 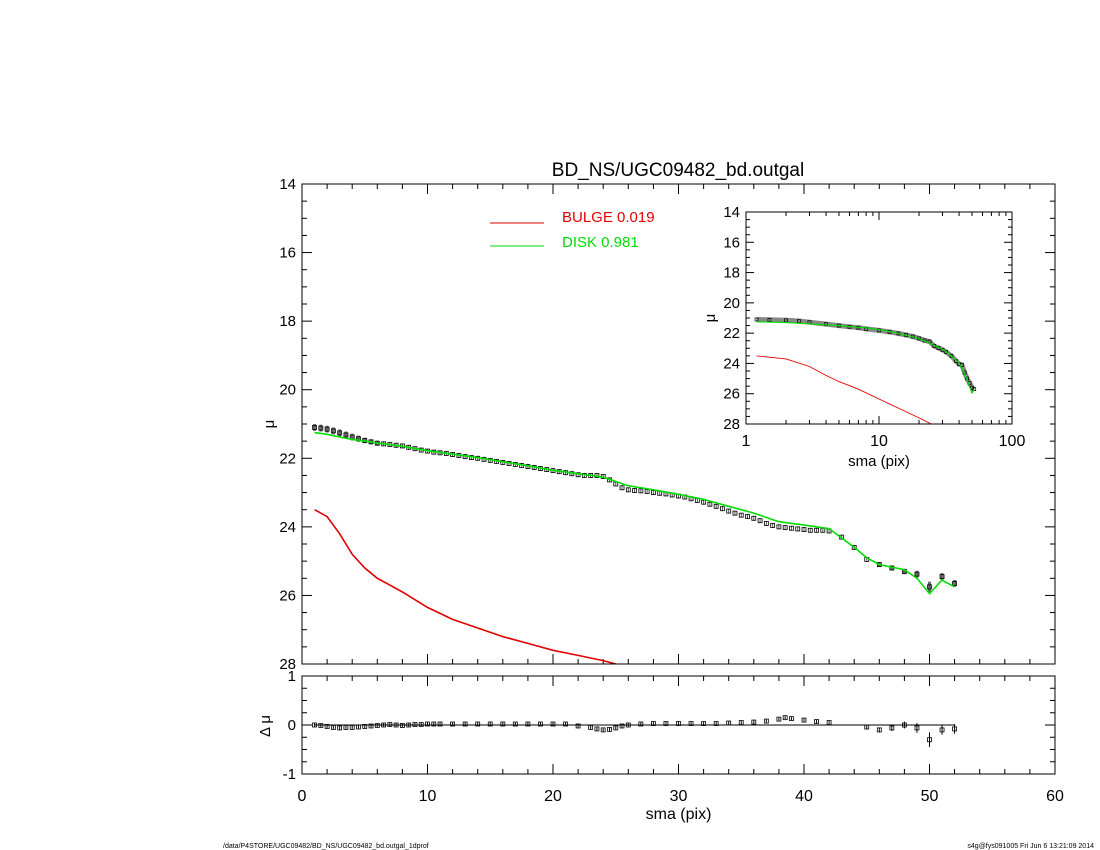 I want to click on inset-frame, so click(x=879, y=318).